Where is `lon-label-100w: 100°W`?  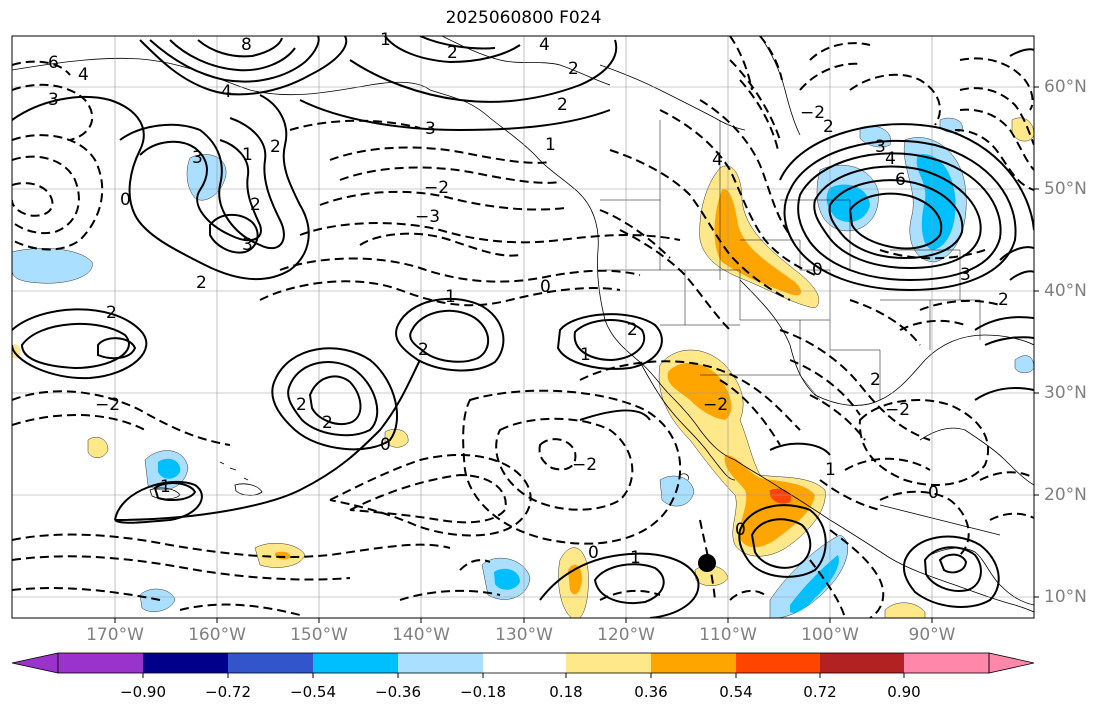 lon-label-100w: 100°W is located at coordinates (830, 635).